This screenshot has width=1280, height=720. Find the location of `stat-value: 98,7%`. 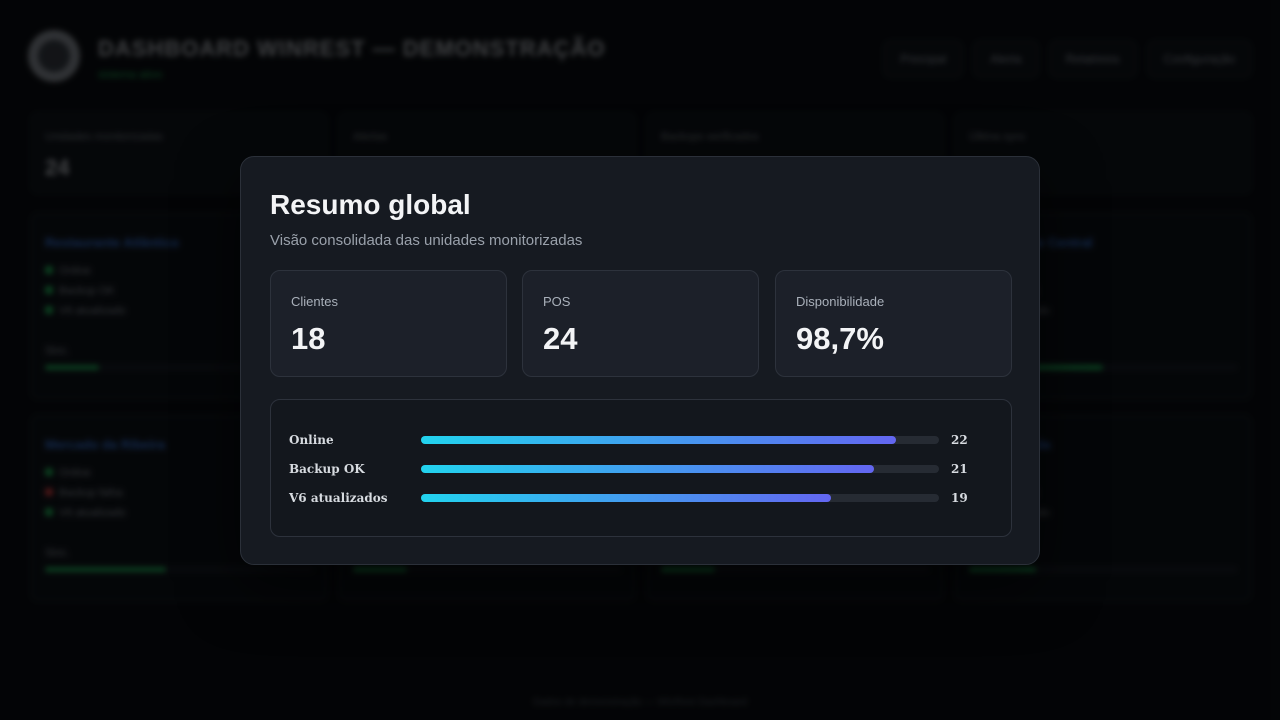

stat-value: 98,7% is located at coordinates (840, 338).